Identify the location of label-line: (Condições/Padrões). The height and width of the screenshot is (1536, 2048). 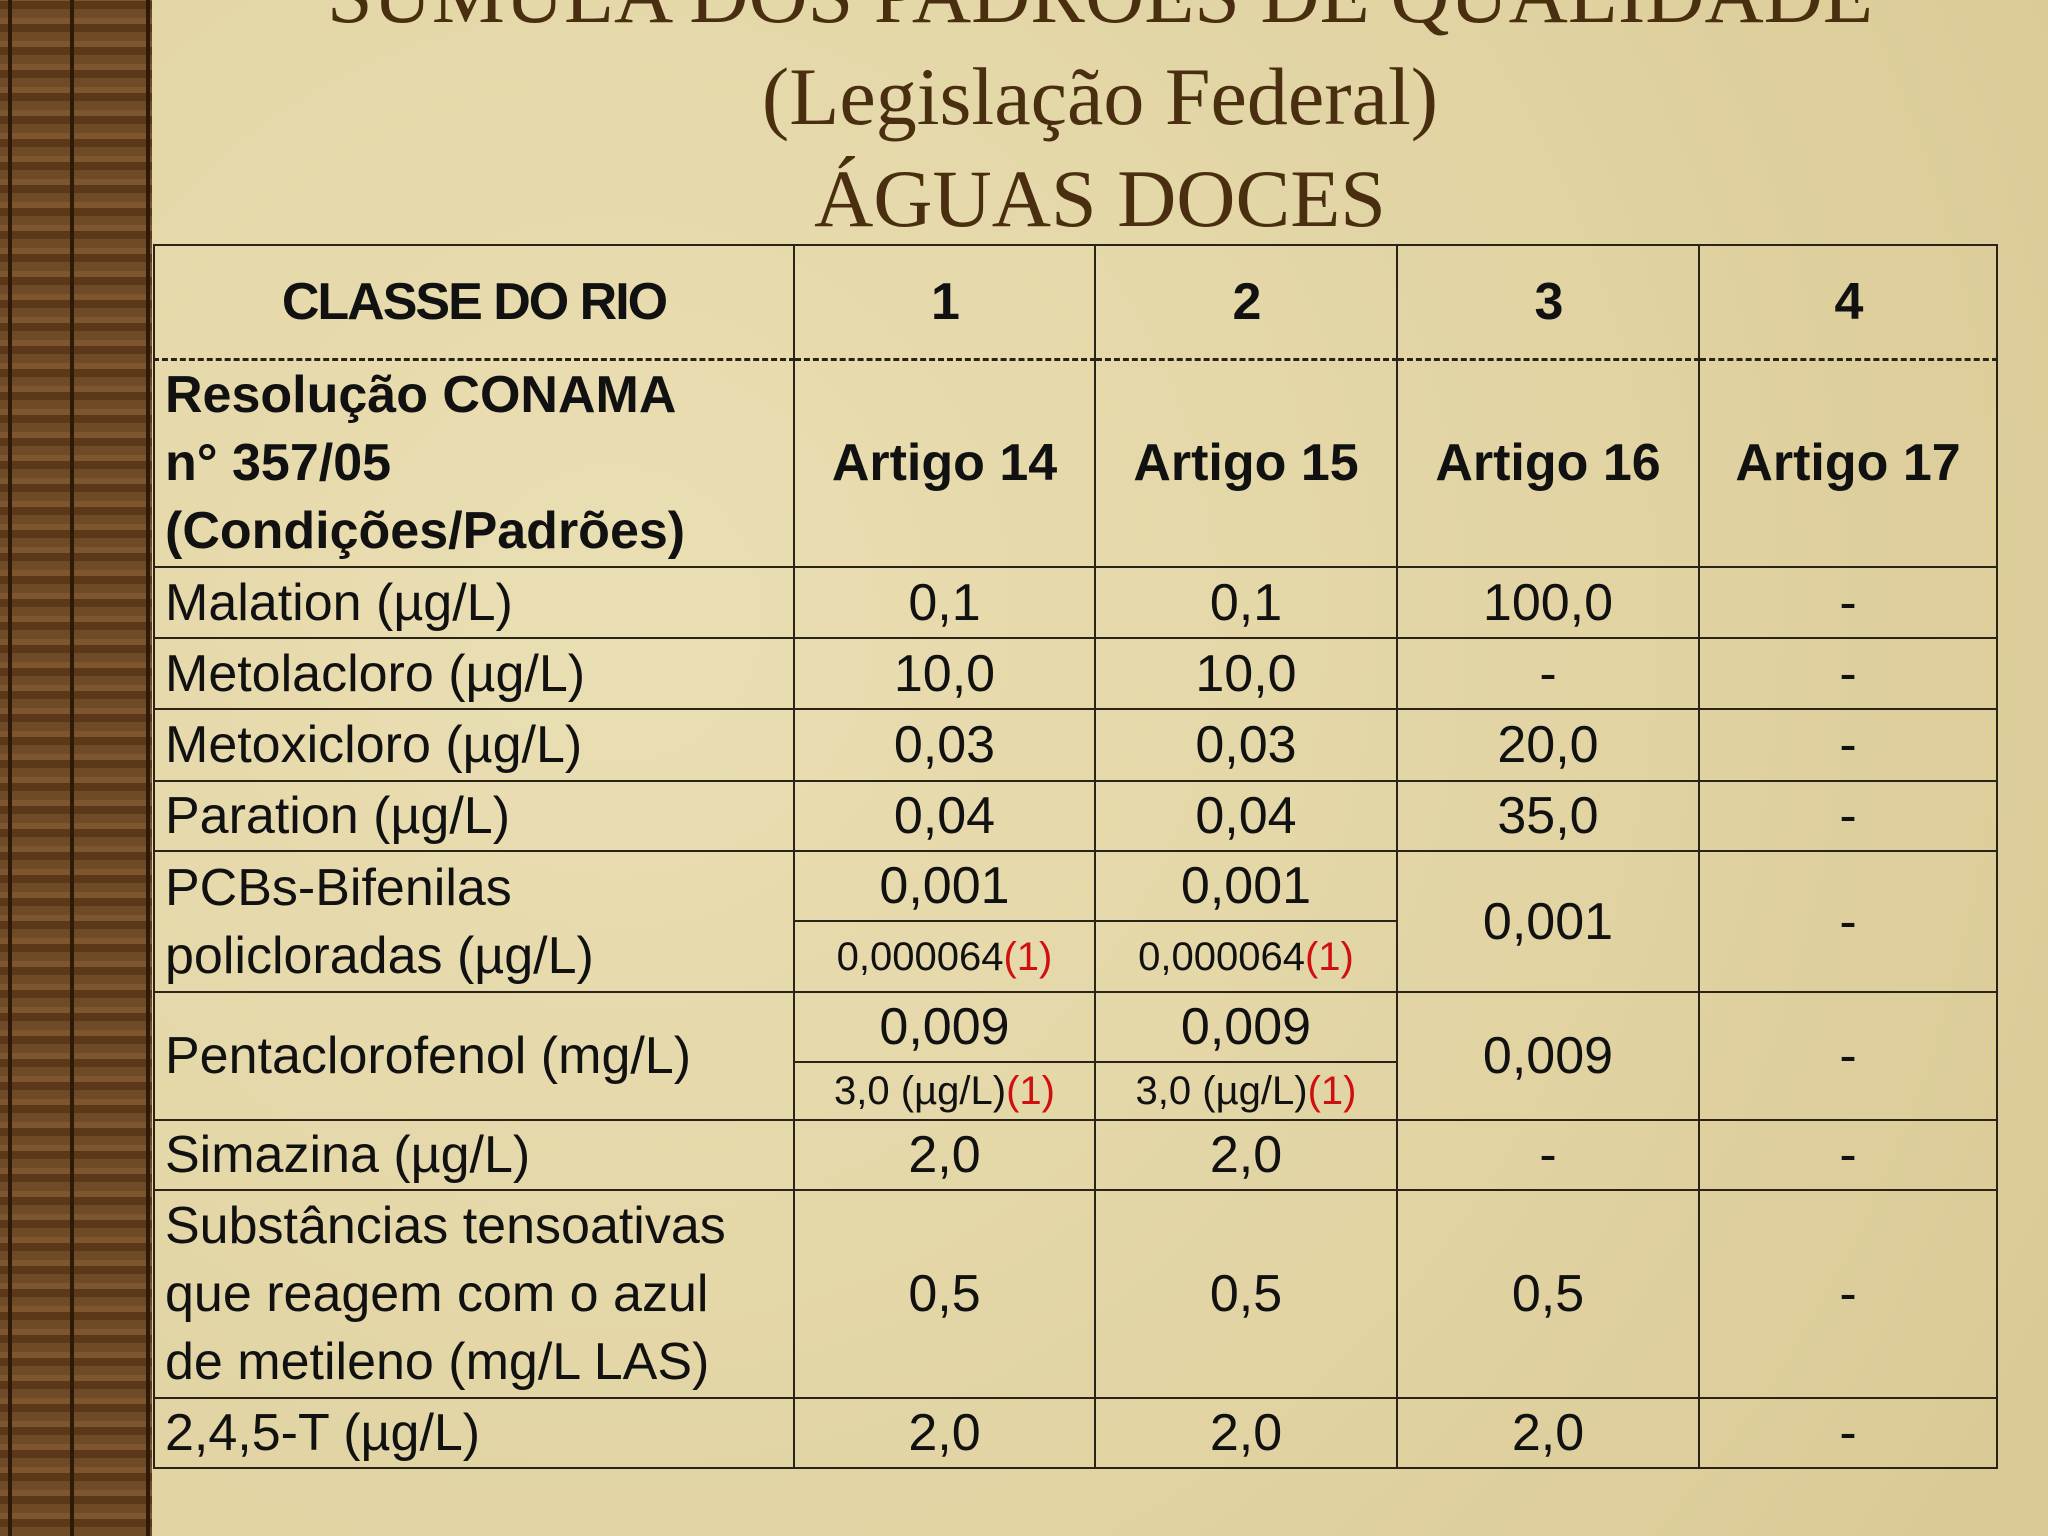
(425, 531).